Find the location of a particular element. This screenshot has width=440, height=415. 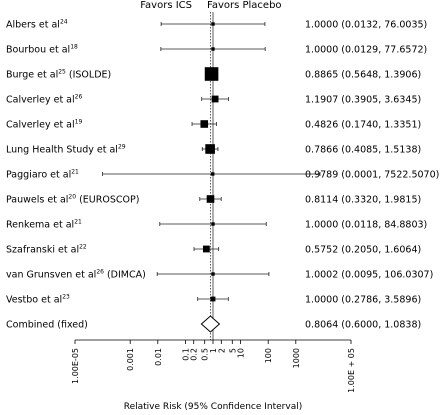

combined-row: Combined (fixed) 0.8064 (0.6000, 1.0838) is located at coordinates (213, 324).